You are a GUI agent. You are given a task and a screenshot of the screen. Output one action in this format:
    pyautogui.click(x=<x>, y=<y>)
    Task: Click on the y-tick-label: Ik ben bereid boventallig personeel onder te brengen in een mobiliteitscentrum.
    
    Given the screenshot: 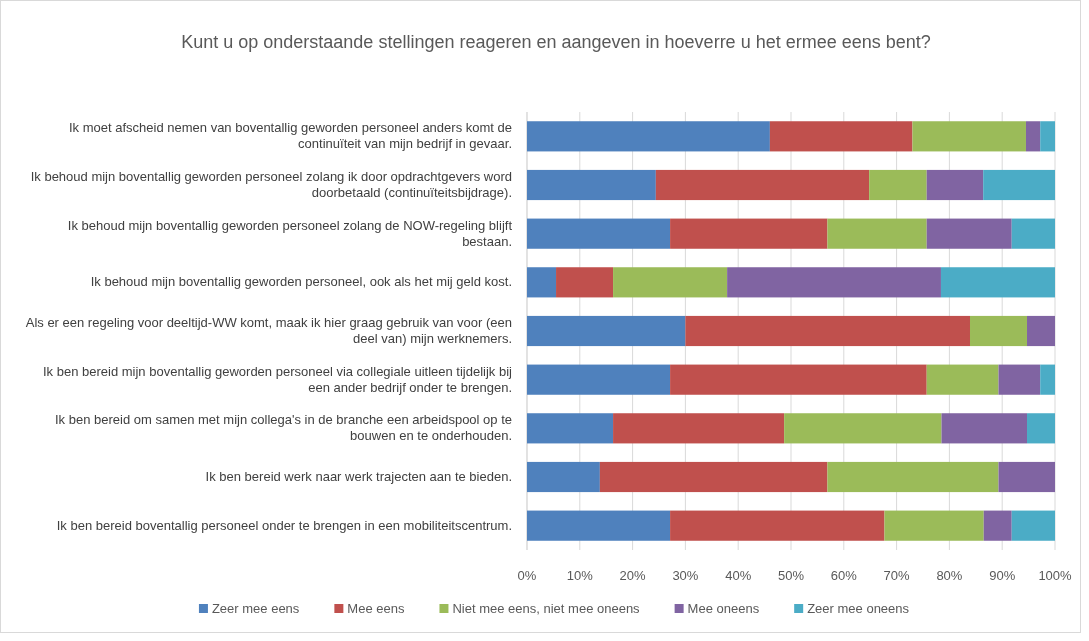 What is the action you would take?
    pyautogui.click(x=284, y=525)
    